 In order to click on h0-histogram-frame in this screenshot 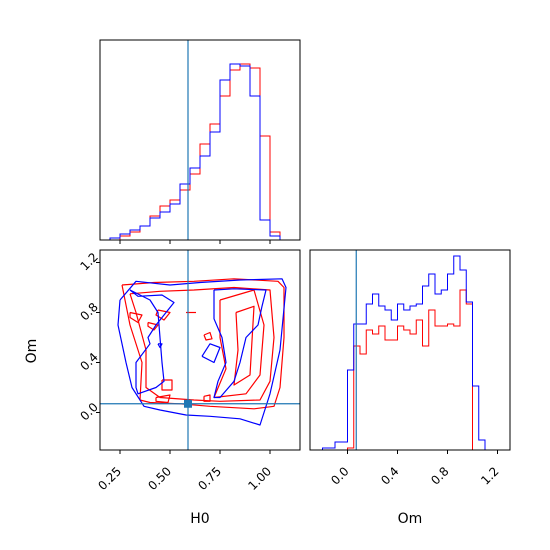, I will do `click(200, 140)`.